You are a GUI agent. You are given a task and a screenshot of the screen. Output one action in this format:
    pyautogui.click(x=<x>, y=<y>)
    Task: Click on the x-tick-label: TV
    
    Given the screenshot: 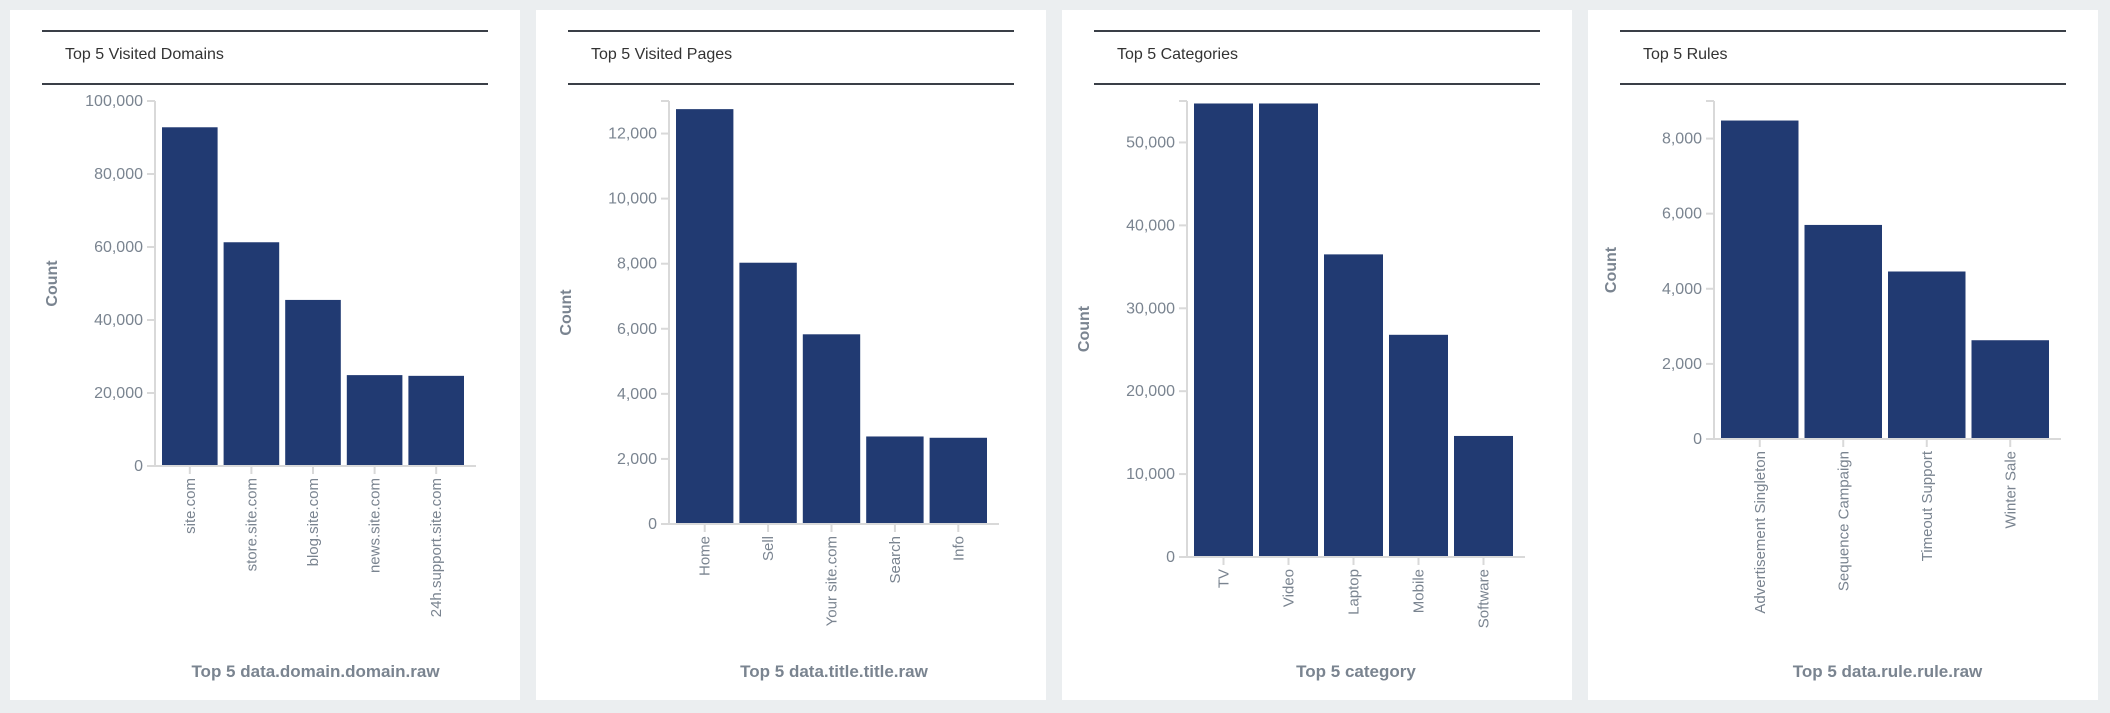 What is the action you would take?
    pyautogui.click(x=1224, y=578)
    